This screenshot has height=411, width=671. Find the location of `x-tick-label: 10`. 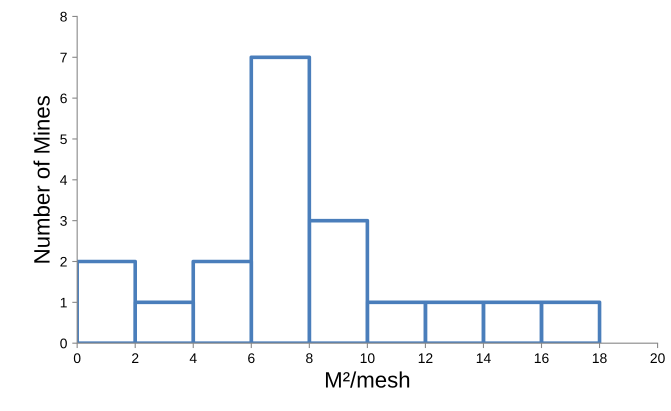

x-tick-label: 10 is located at coordinates (367, 358).